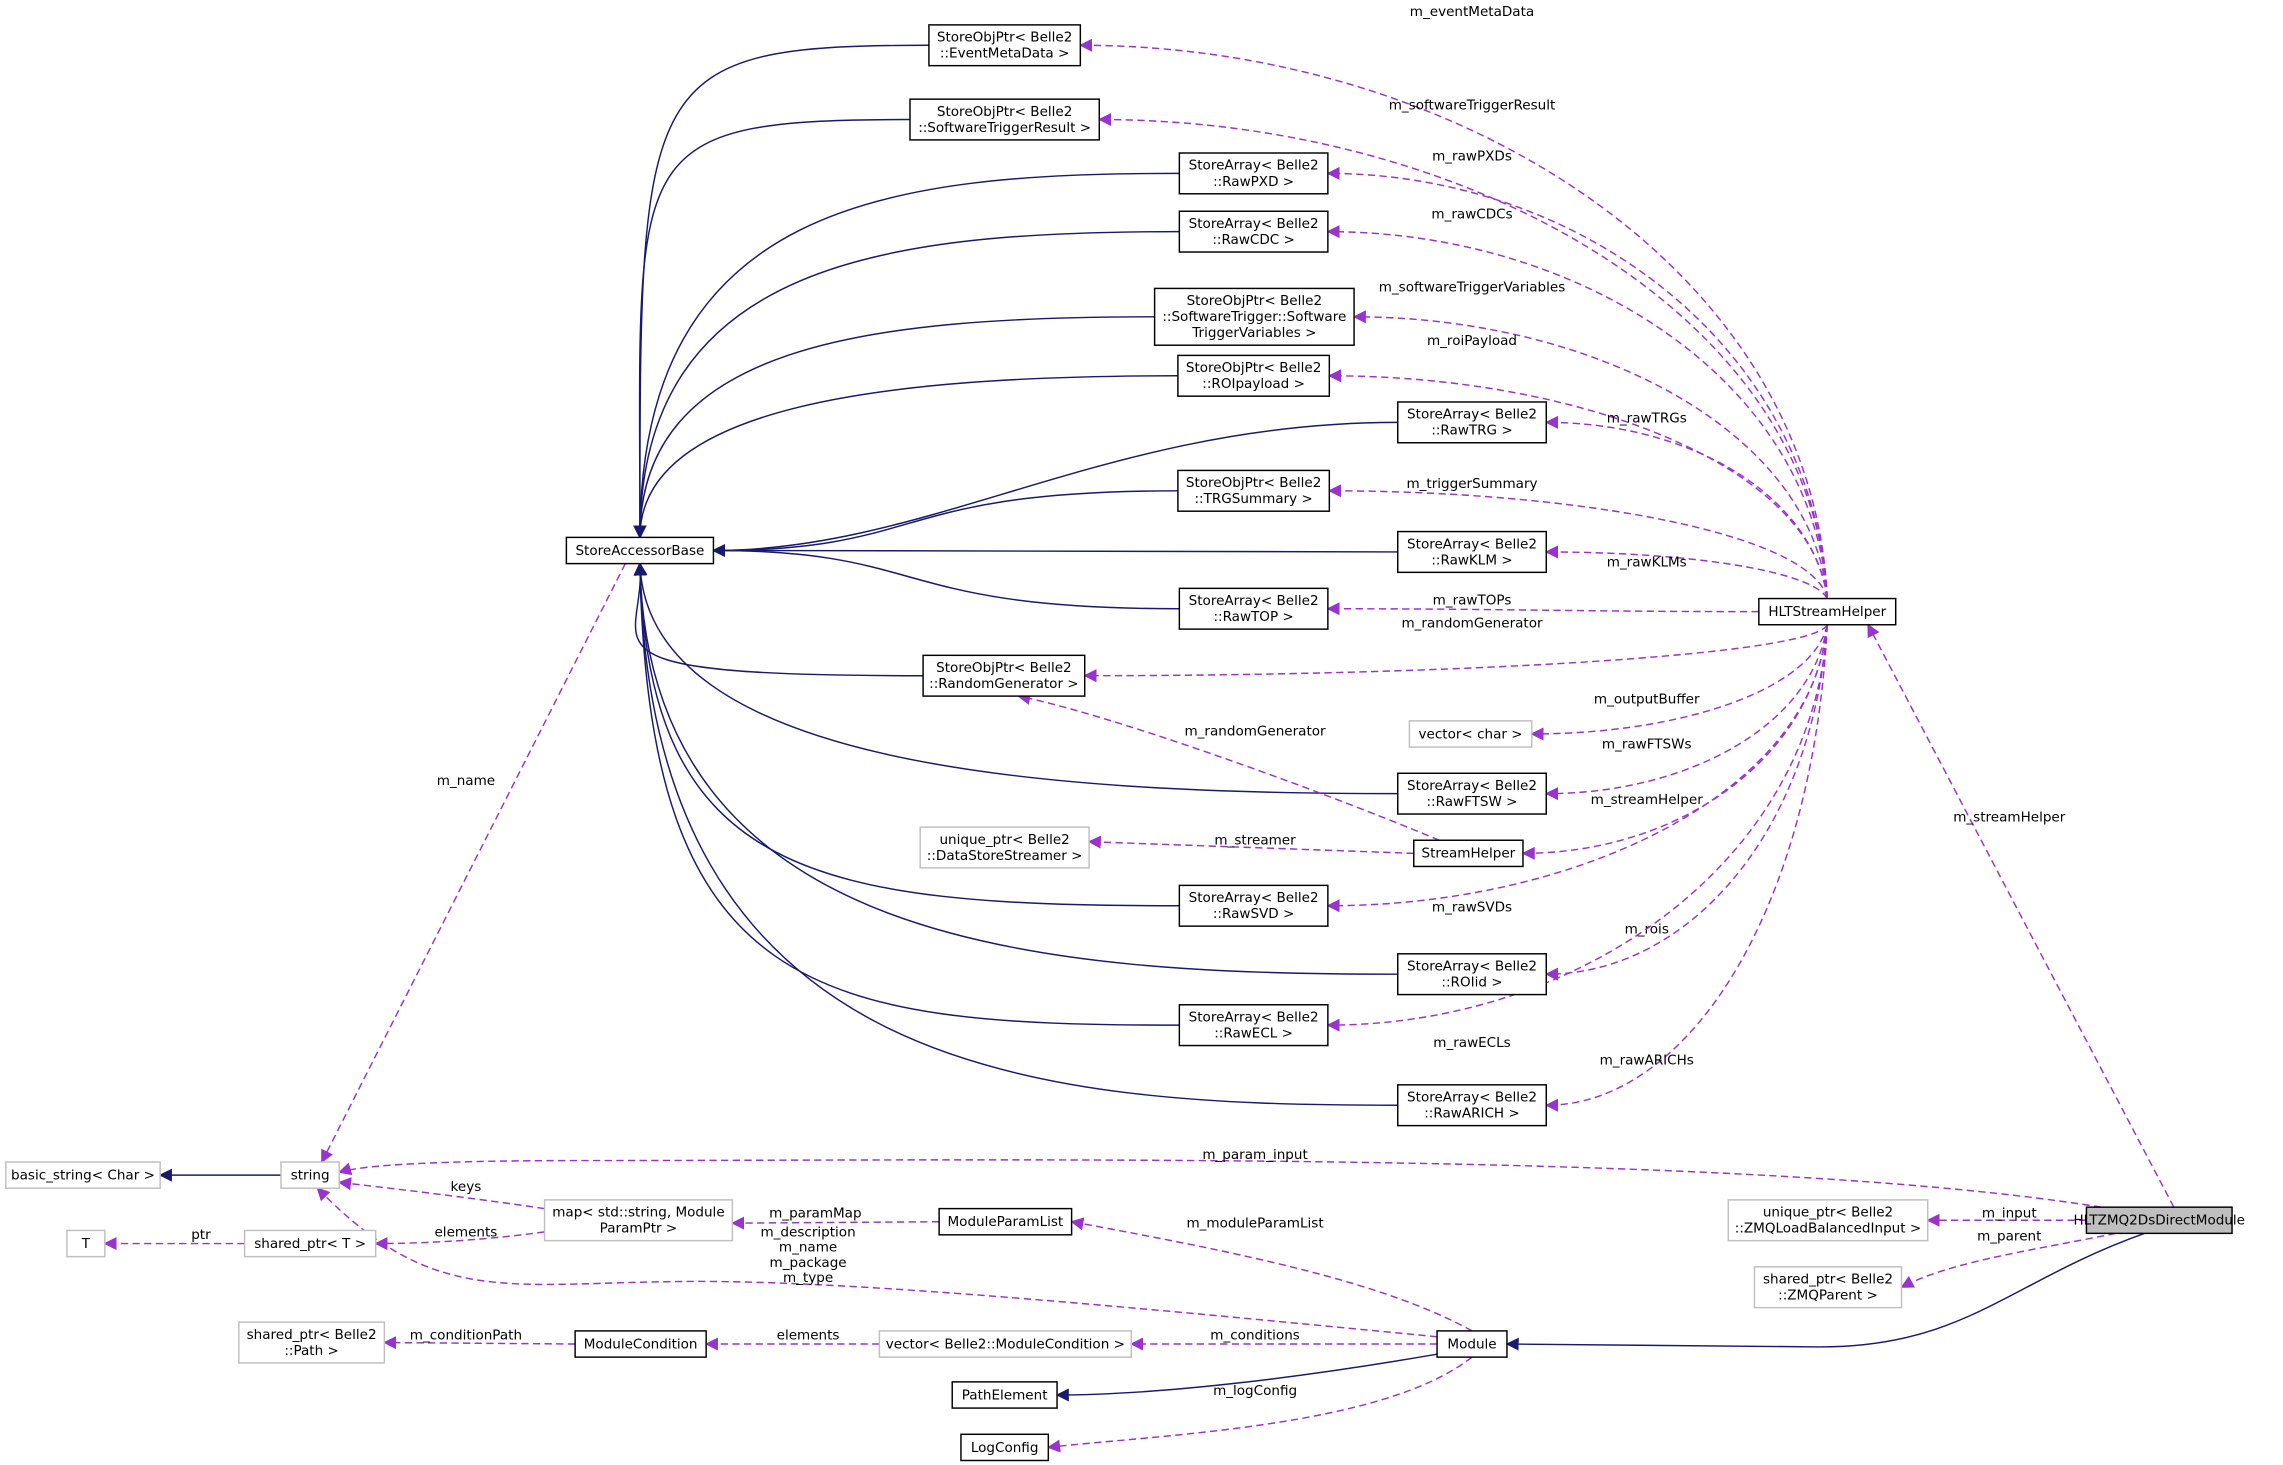  Describe the element at coordinates (465, 1232) in the screenshot. I see `edge-label: elements` at that location.